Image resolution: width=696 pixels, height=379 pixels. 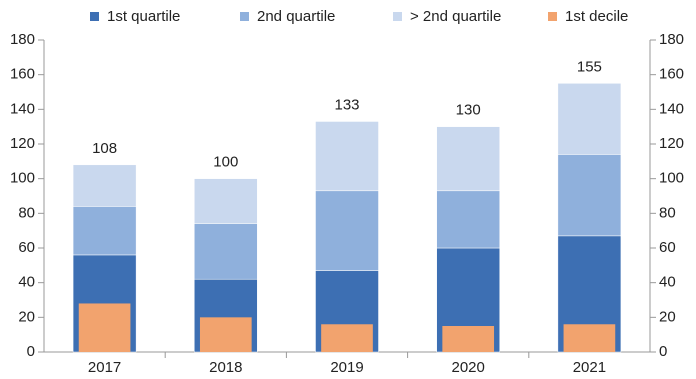 I want to click on y-tick-label: 140, so click(x=22, y=108).